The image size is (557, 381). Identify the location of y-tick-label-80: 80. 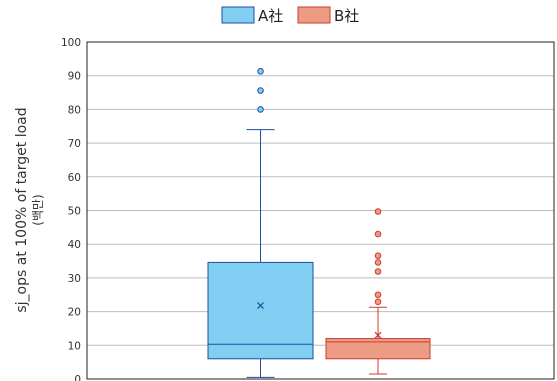
(74, 110).